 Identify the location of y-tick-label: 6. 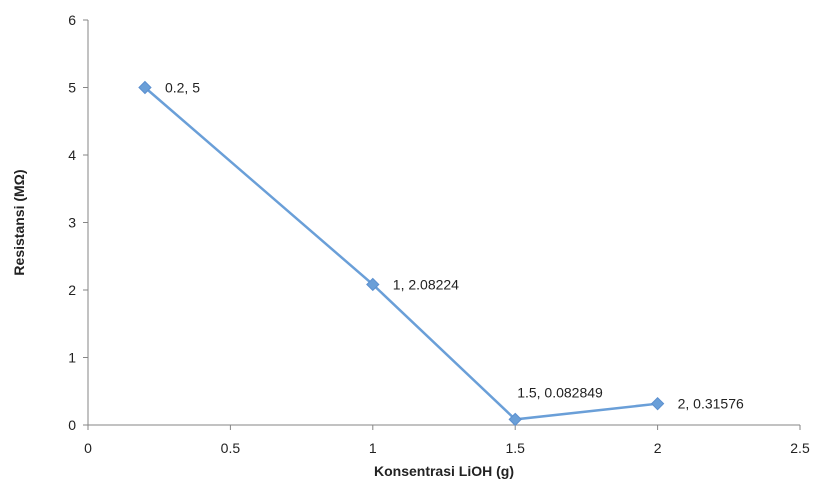
(72, 20).